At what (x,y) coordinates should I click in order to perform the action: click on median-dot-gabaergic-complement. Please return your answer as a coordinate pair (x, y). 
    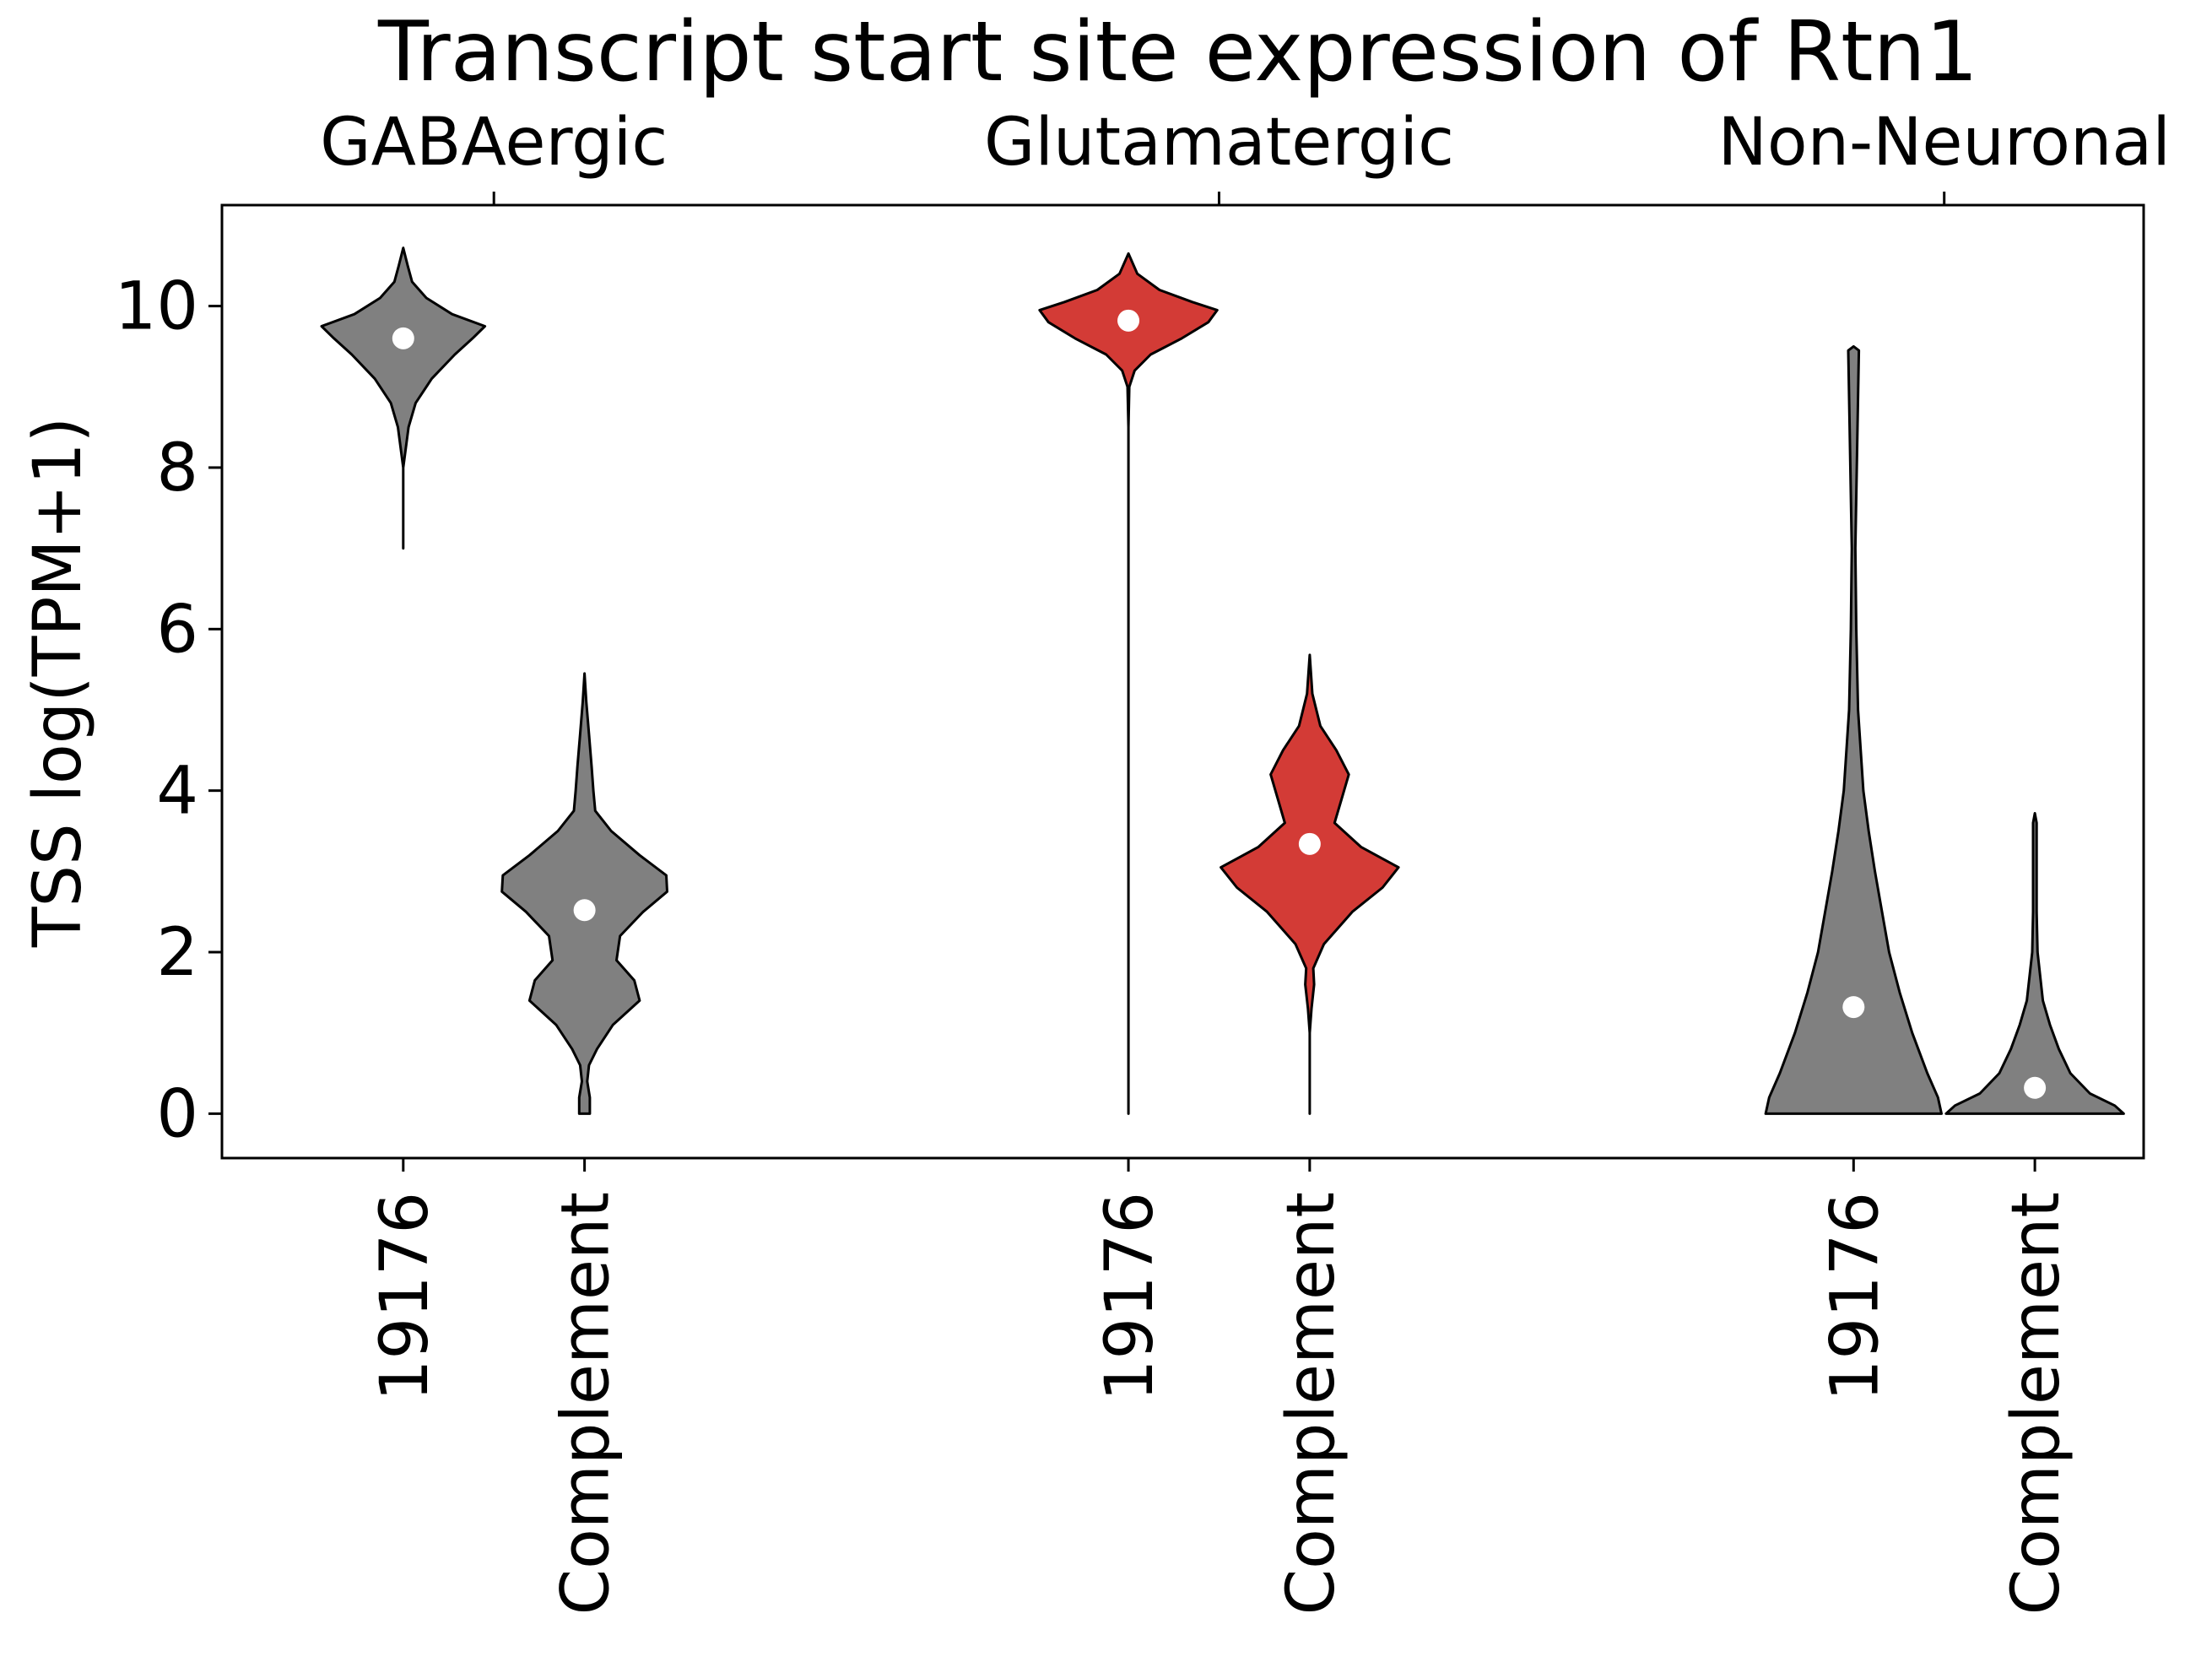
    Looking at the image, I should click on (585, 911).